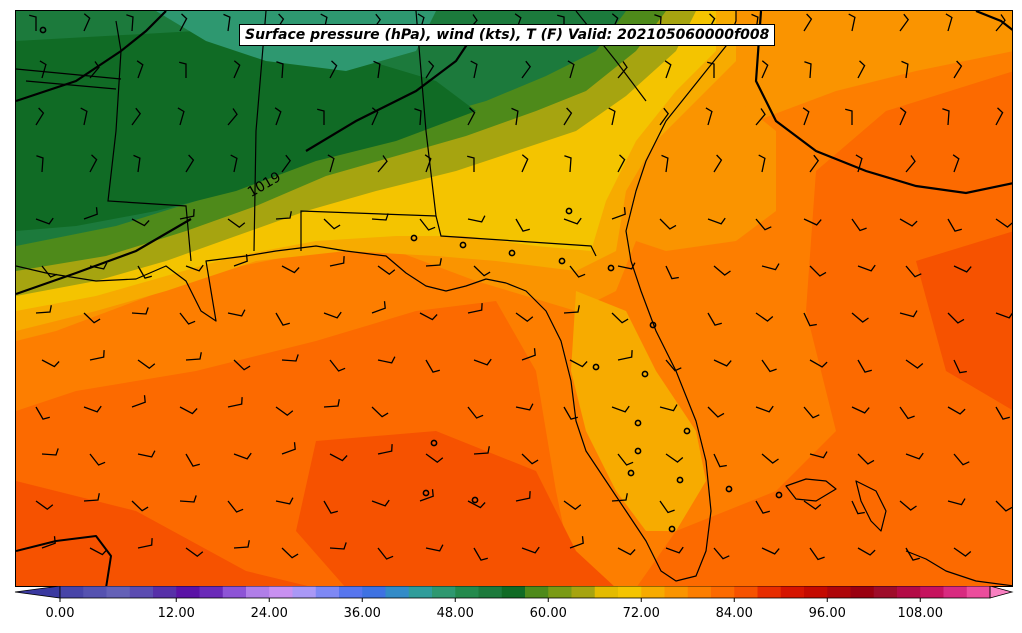  I want to click on border-tn, so click(118, 36).